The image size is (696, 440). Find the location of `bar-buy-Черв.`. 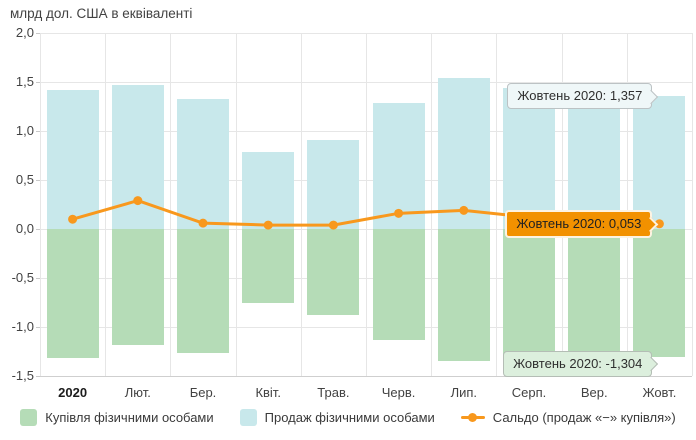

bar-buy-Черв. is located at coordinates (398, 284).